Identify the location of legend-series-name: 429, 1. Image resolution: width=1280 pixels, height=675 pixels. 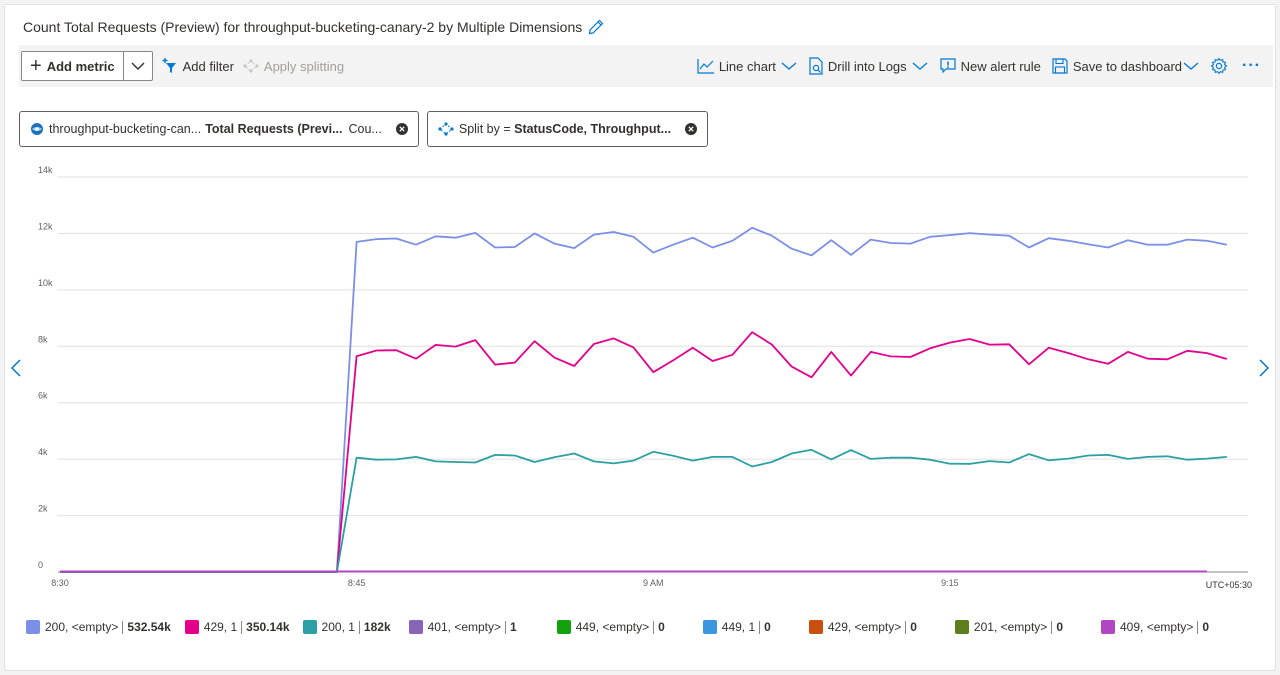
(220, 627).